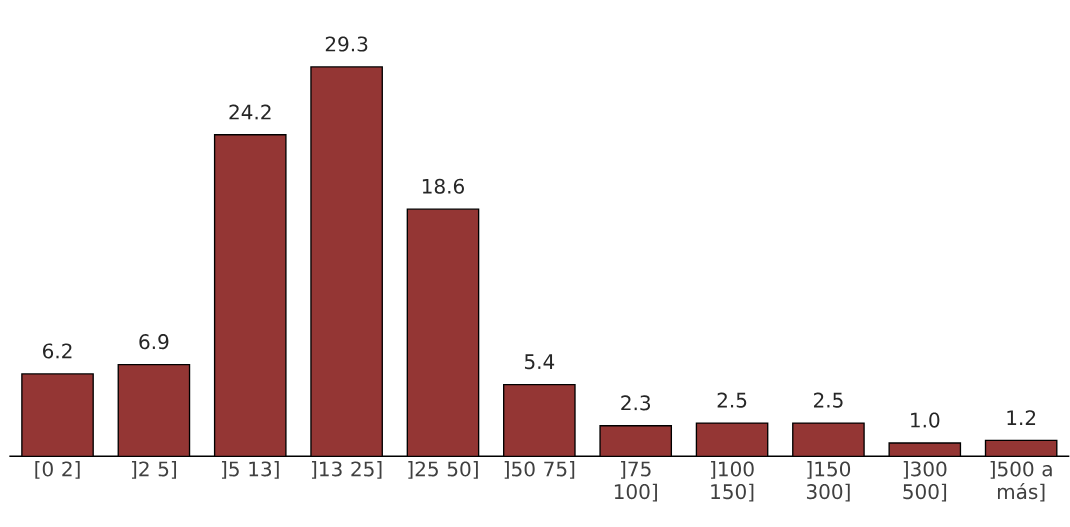 This screenshot has height=527, width=1070. Describe the element at coordinates (346, 470) in the screenshot. I see `x-tick-label: ]13 25]` at that location.